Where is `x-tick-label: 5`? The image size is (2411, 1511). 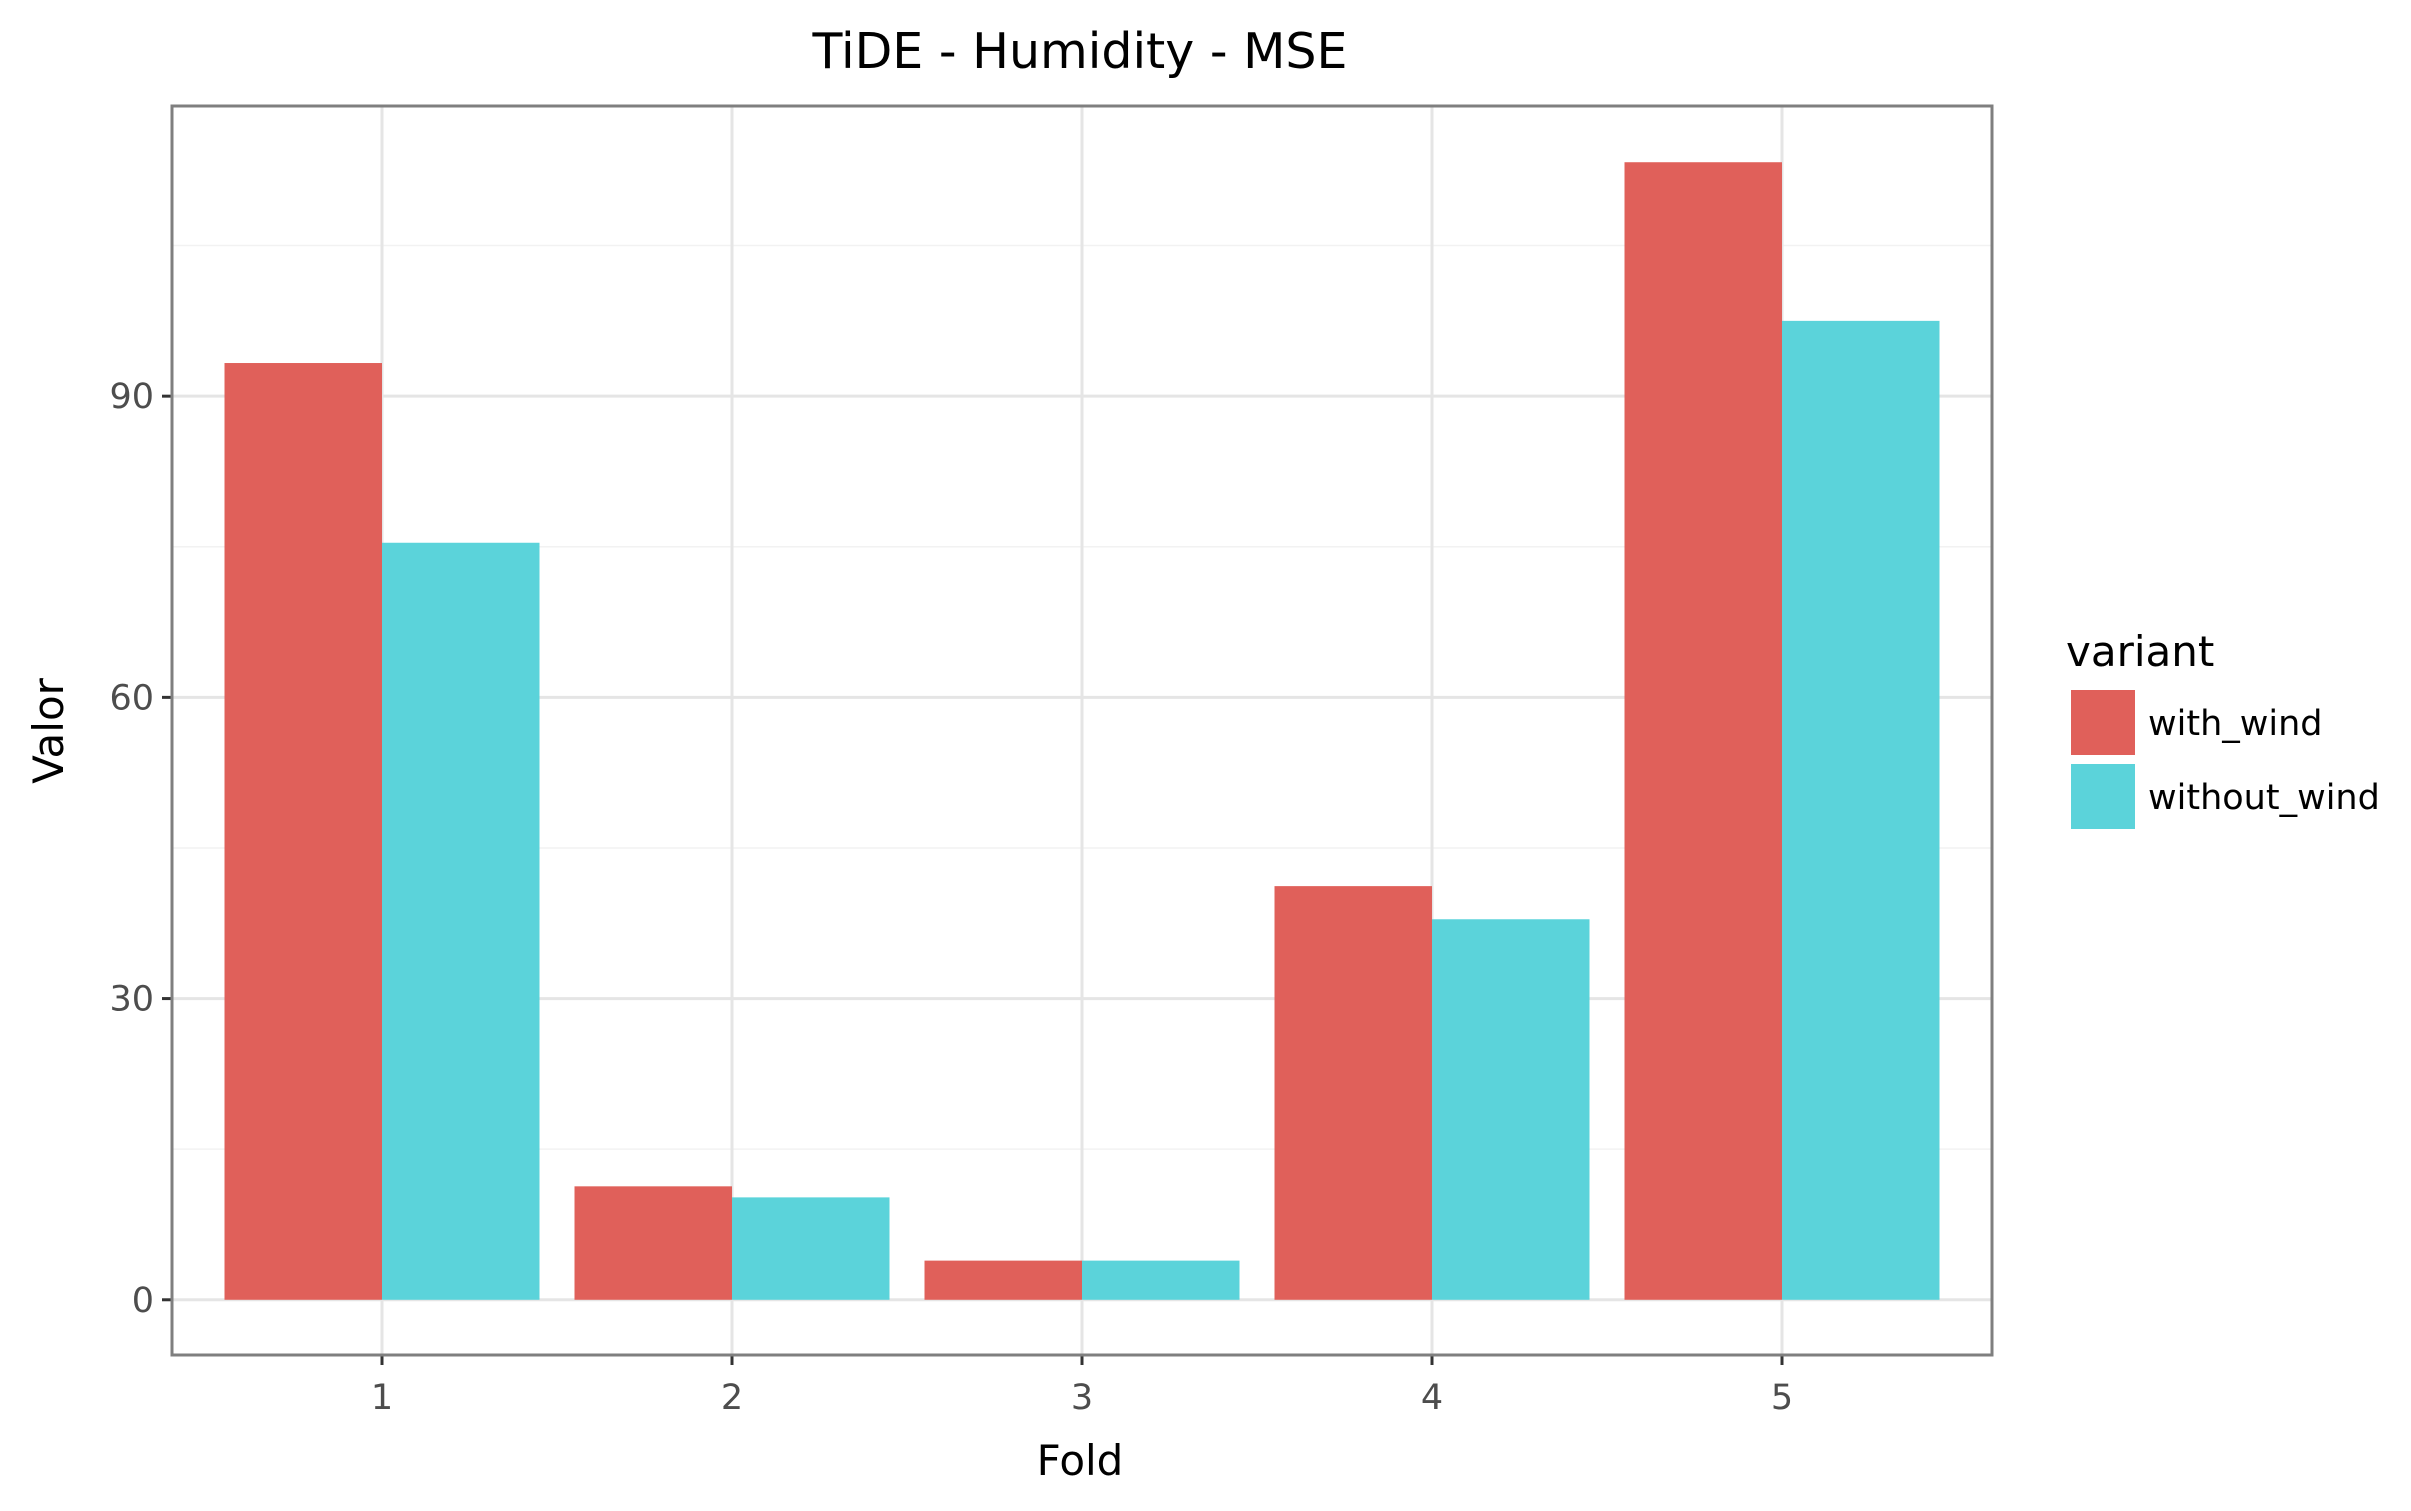
x-tick-label: 5 is located at coordinates (1782, 1398).